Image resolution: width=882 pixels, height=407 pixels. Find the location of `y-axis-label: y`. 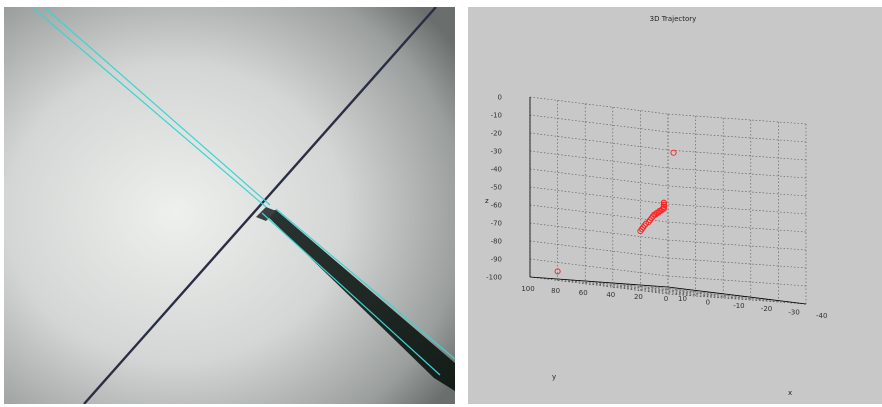

y-axis-label: y is located at coordinates (554, 377).